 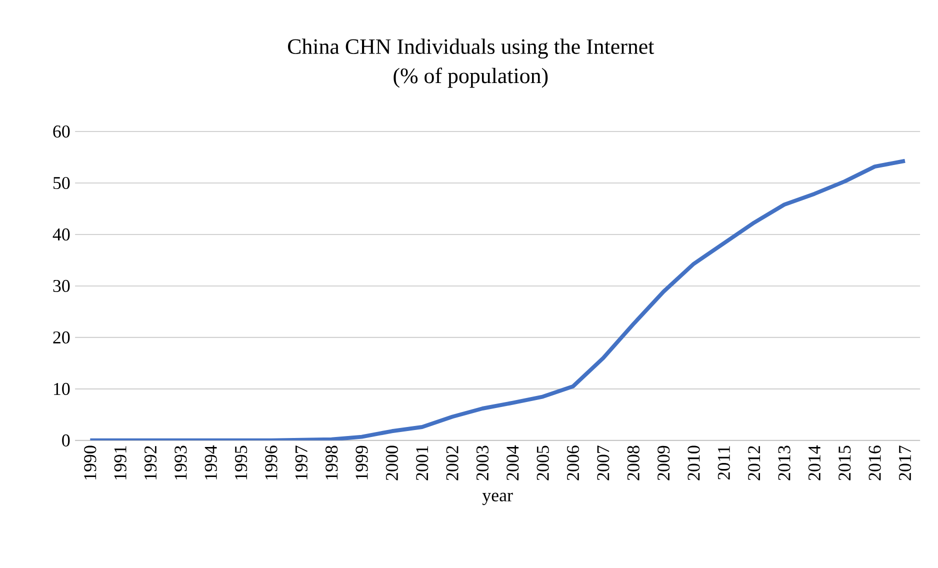 I want to click on x-tick-label: 1997, so click(x=301, y=463).